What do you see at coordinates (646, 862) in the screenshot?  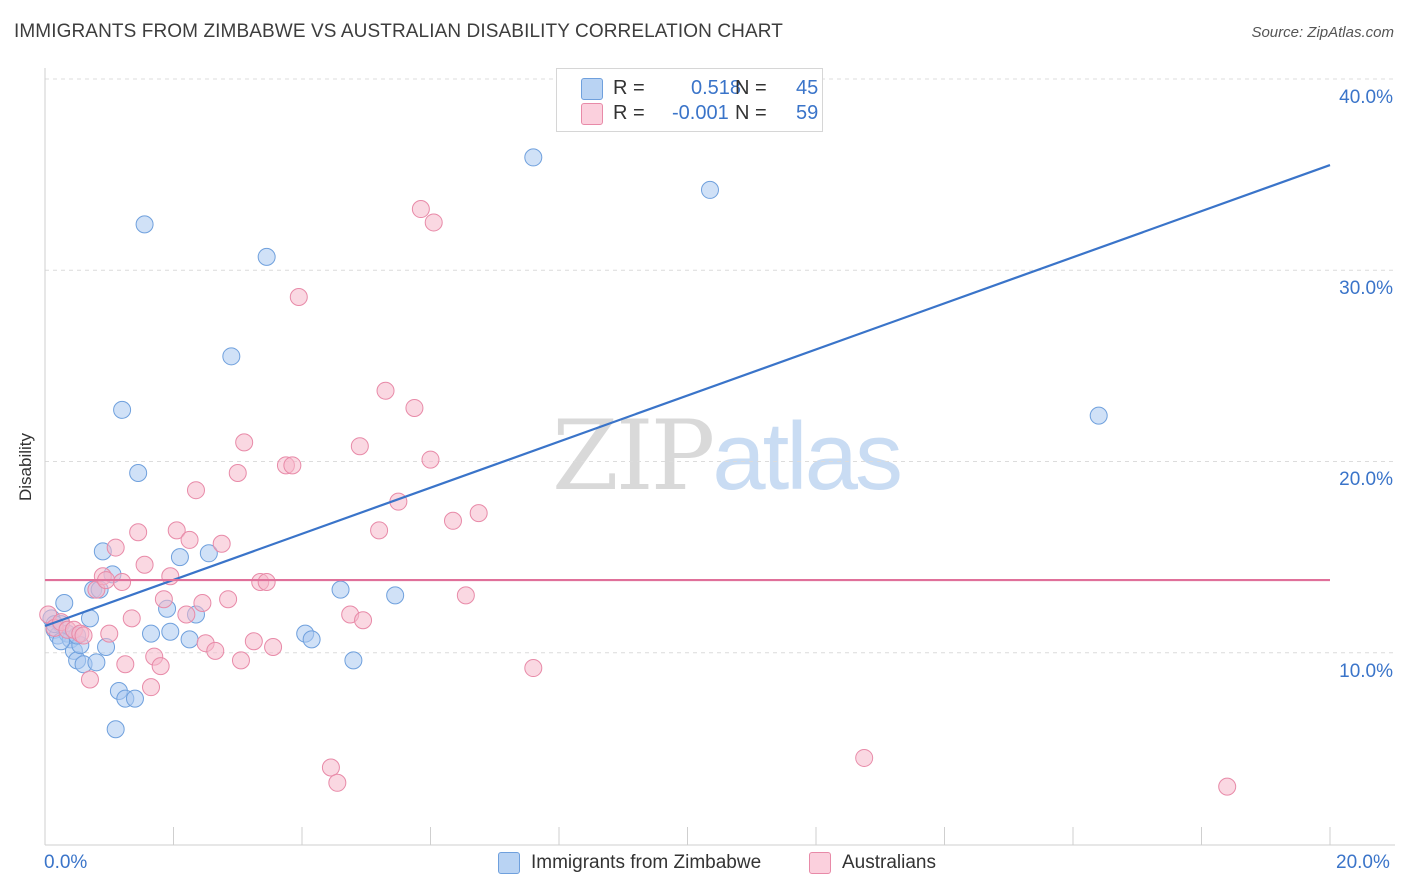 I see `legend-series-label: Immigrants from Zimbabwe` at bounding box center [646, 862].